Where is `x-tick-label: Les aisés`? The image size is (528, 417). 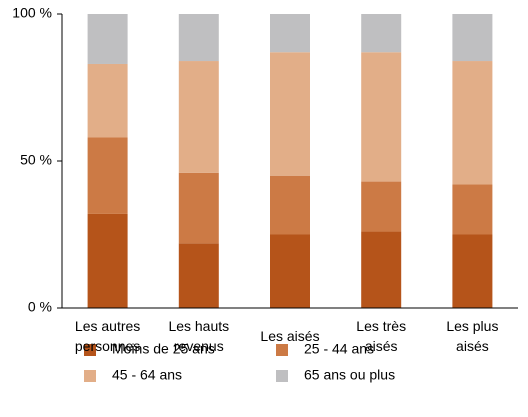
x-tick-label: Les aisés is located at coordinates (290, 336).